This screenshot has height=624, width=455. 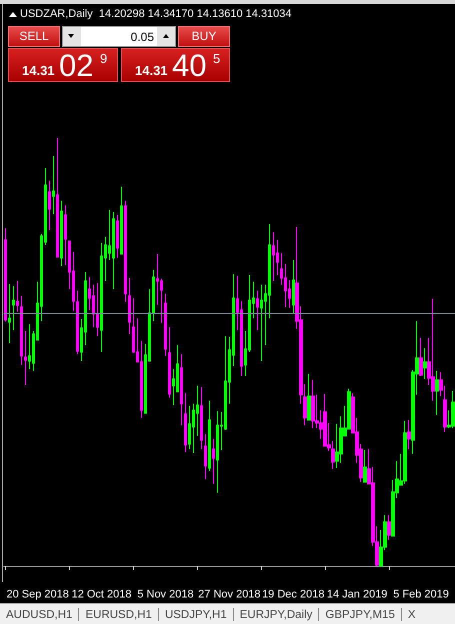 What do you see at coordinates (102, 594) in the screenshot?
I see `x-tick-label: 12 Oct 2018` at bounding box center [102, 594].